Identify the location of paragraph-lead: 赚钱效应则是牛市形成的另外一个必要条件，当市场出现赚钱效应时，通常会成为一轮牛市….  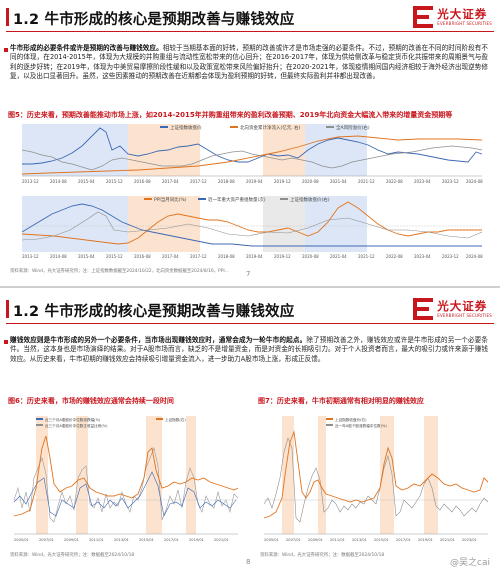
(158, 340).